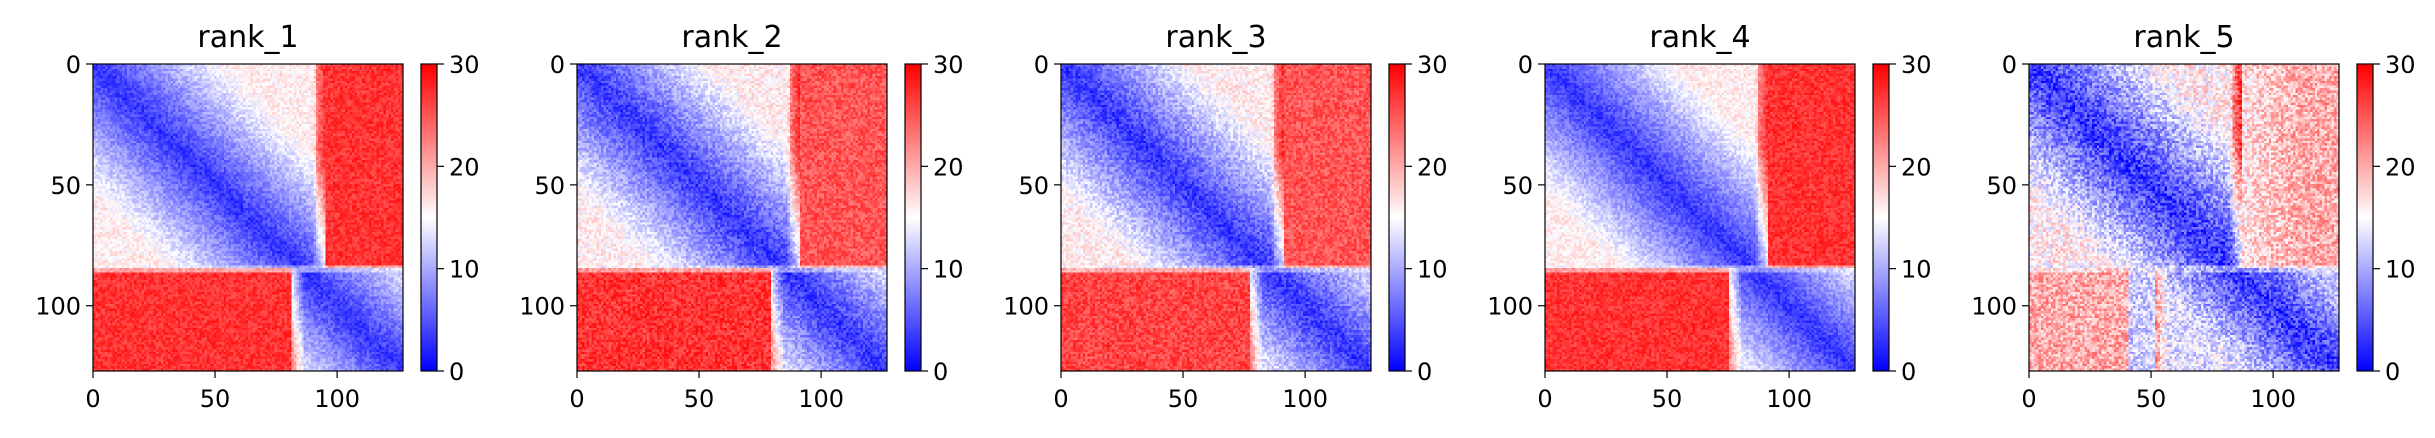 This screenshot has width=2435, height=438. What do you see at coordinates (247, 37) in the screenshot?
I see `panel-title: rank_1` at bounding box center [247, 37].